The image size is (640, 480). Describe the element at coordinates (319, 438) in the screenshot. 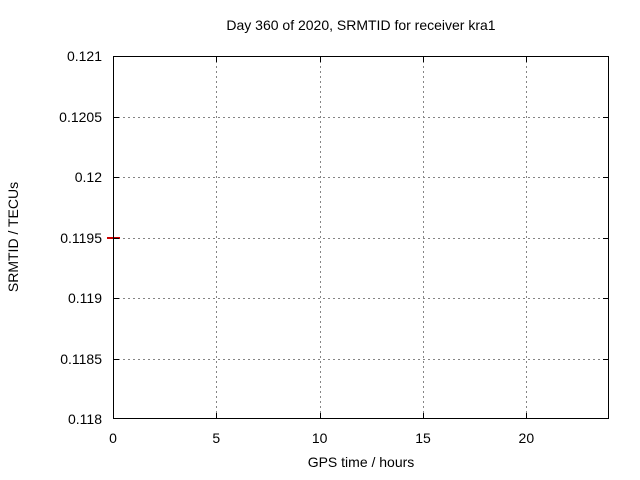

I see `x-tick-label: 10` at that location.